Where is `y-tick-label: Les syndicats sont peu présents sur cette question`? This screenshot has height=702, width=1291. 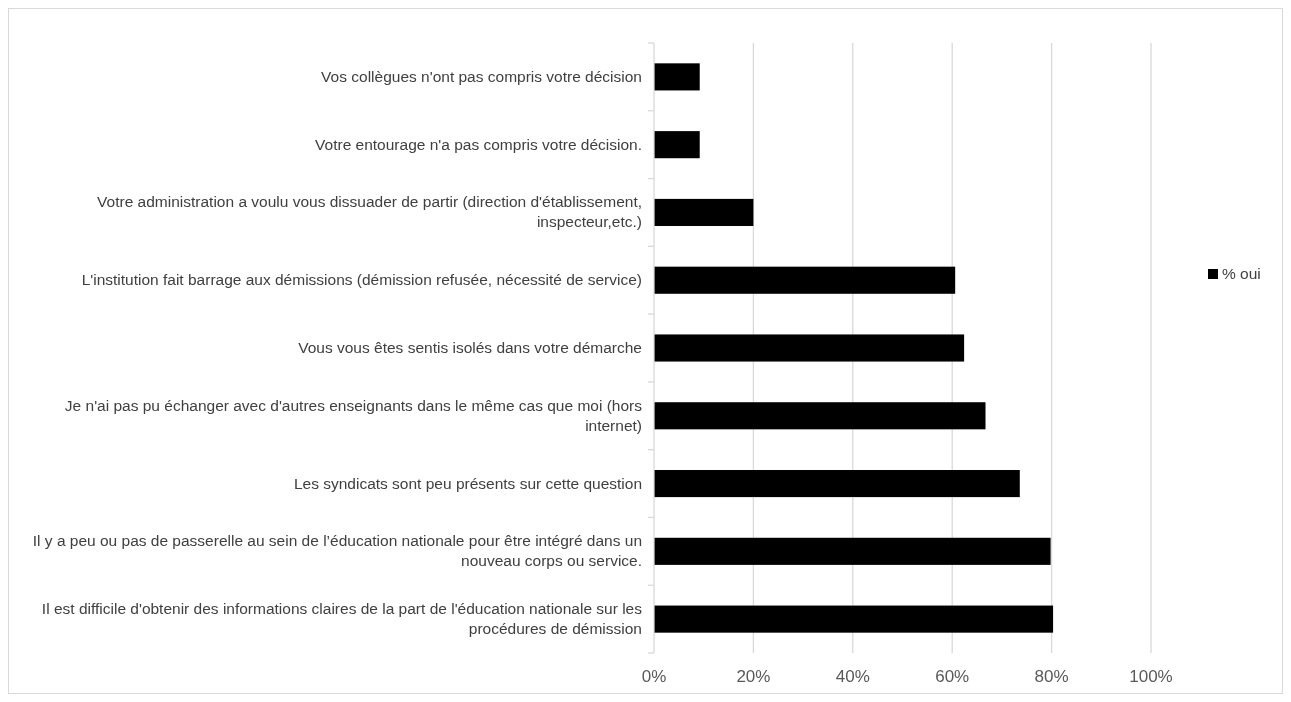 y-tick-label: Les syndicats sont peu présents sur cette question is located at coordinates (467, 483).